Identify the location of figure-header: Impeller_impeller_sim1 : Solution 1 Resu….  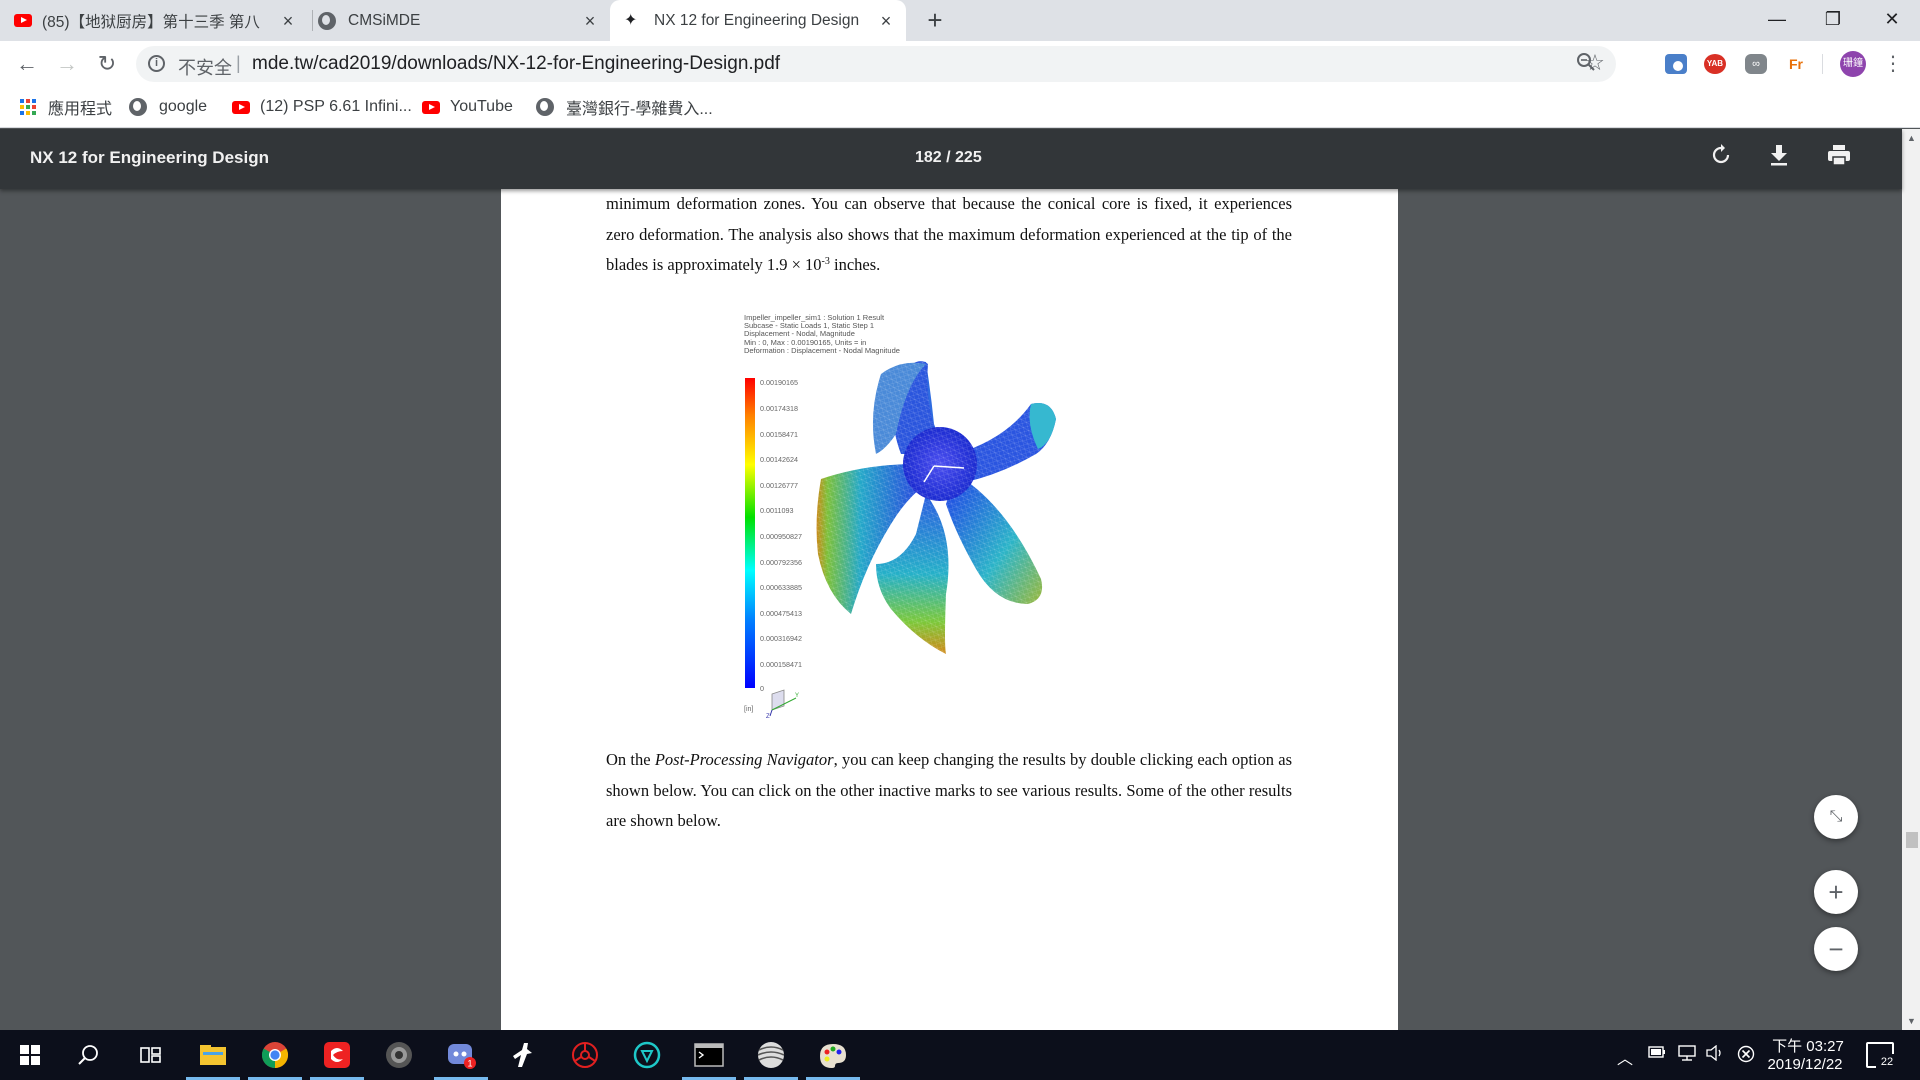
(822, 334).